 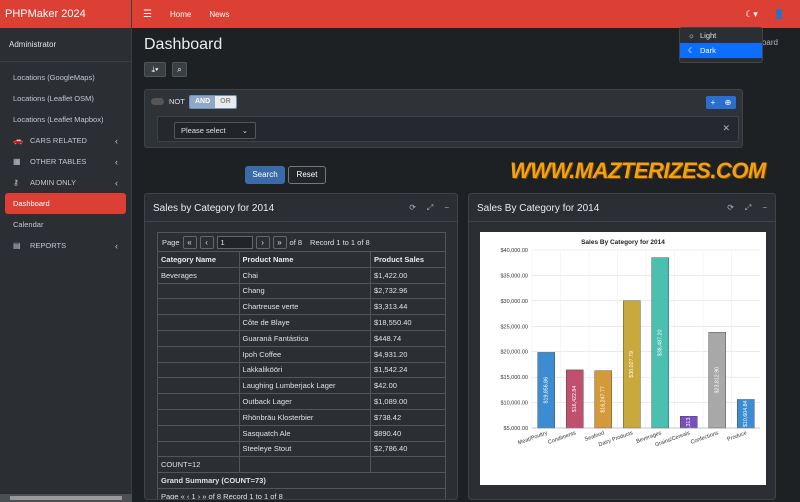 I want to click on theme-dropdown: ☼ Light ☾ Dark, so click(x=721, y=45).